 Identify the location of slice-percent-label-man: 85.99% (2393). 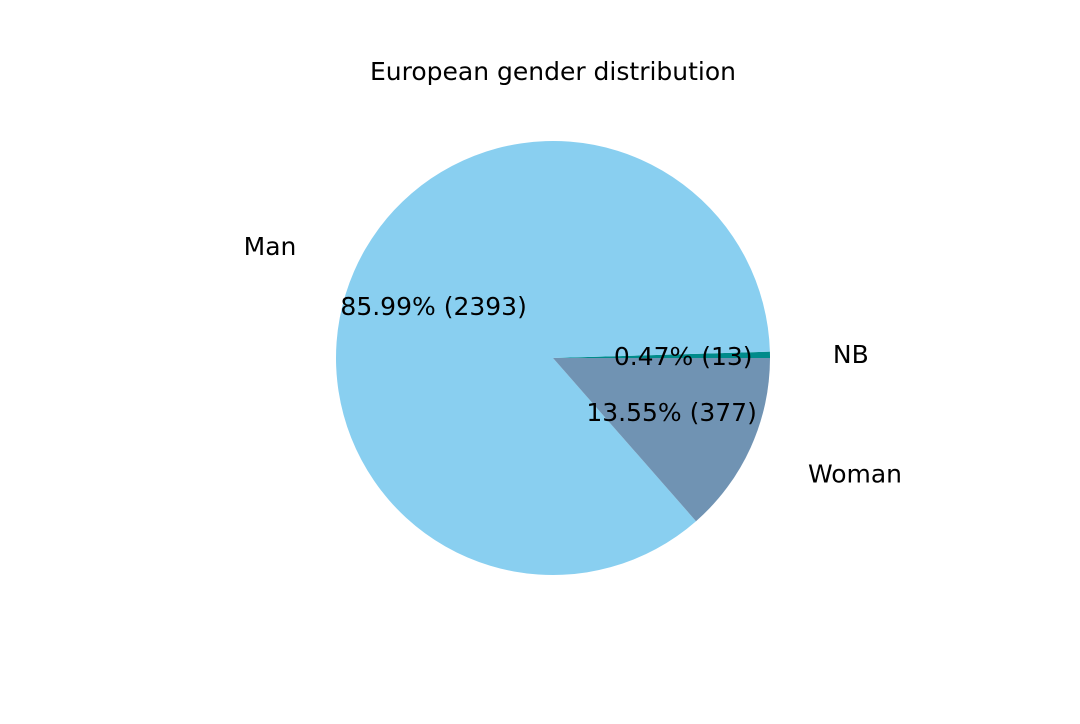
(433, 306).